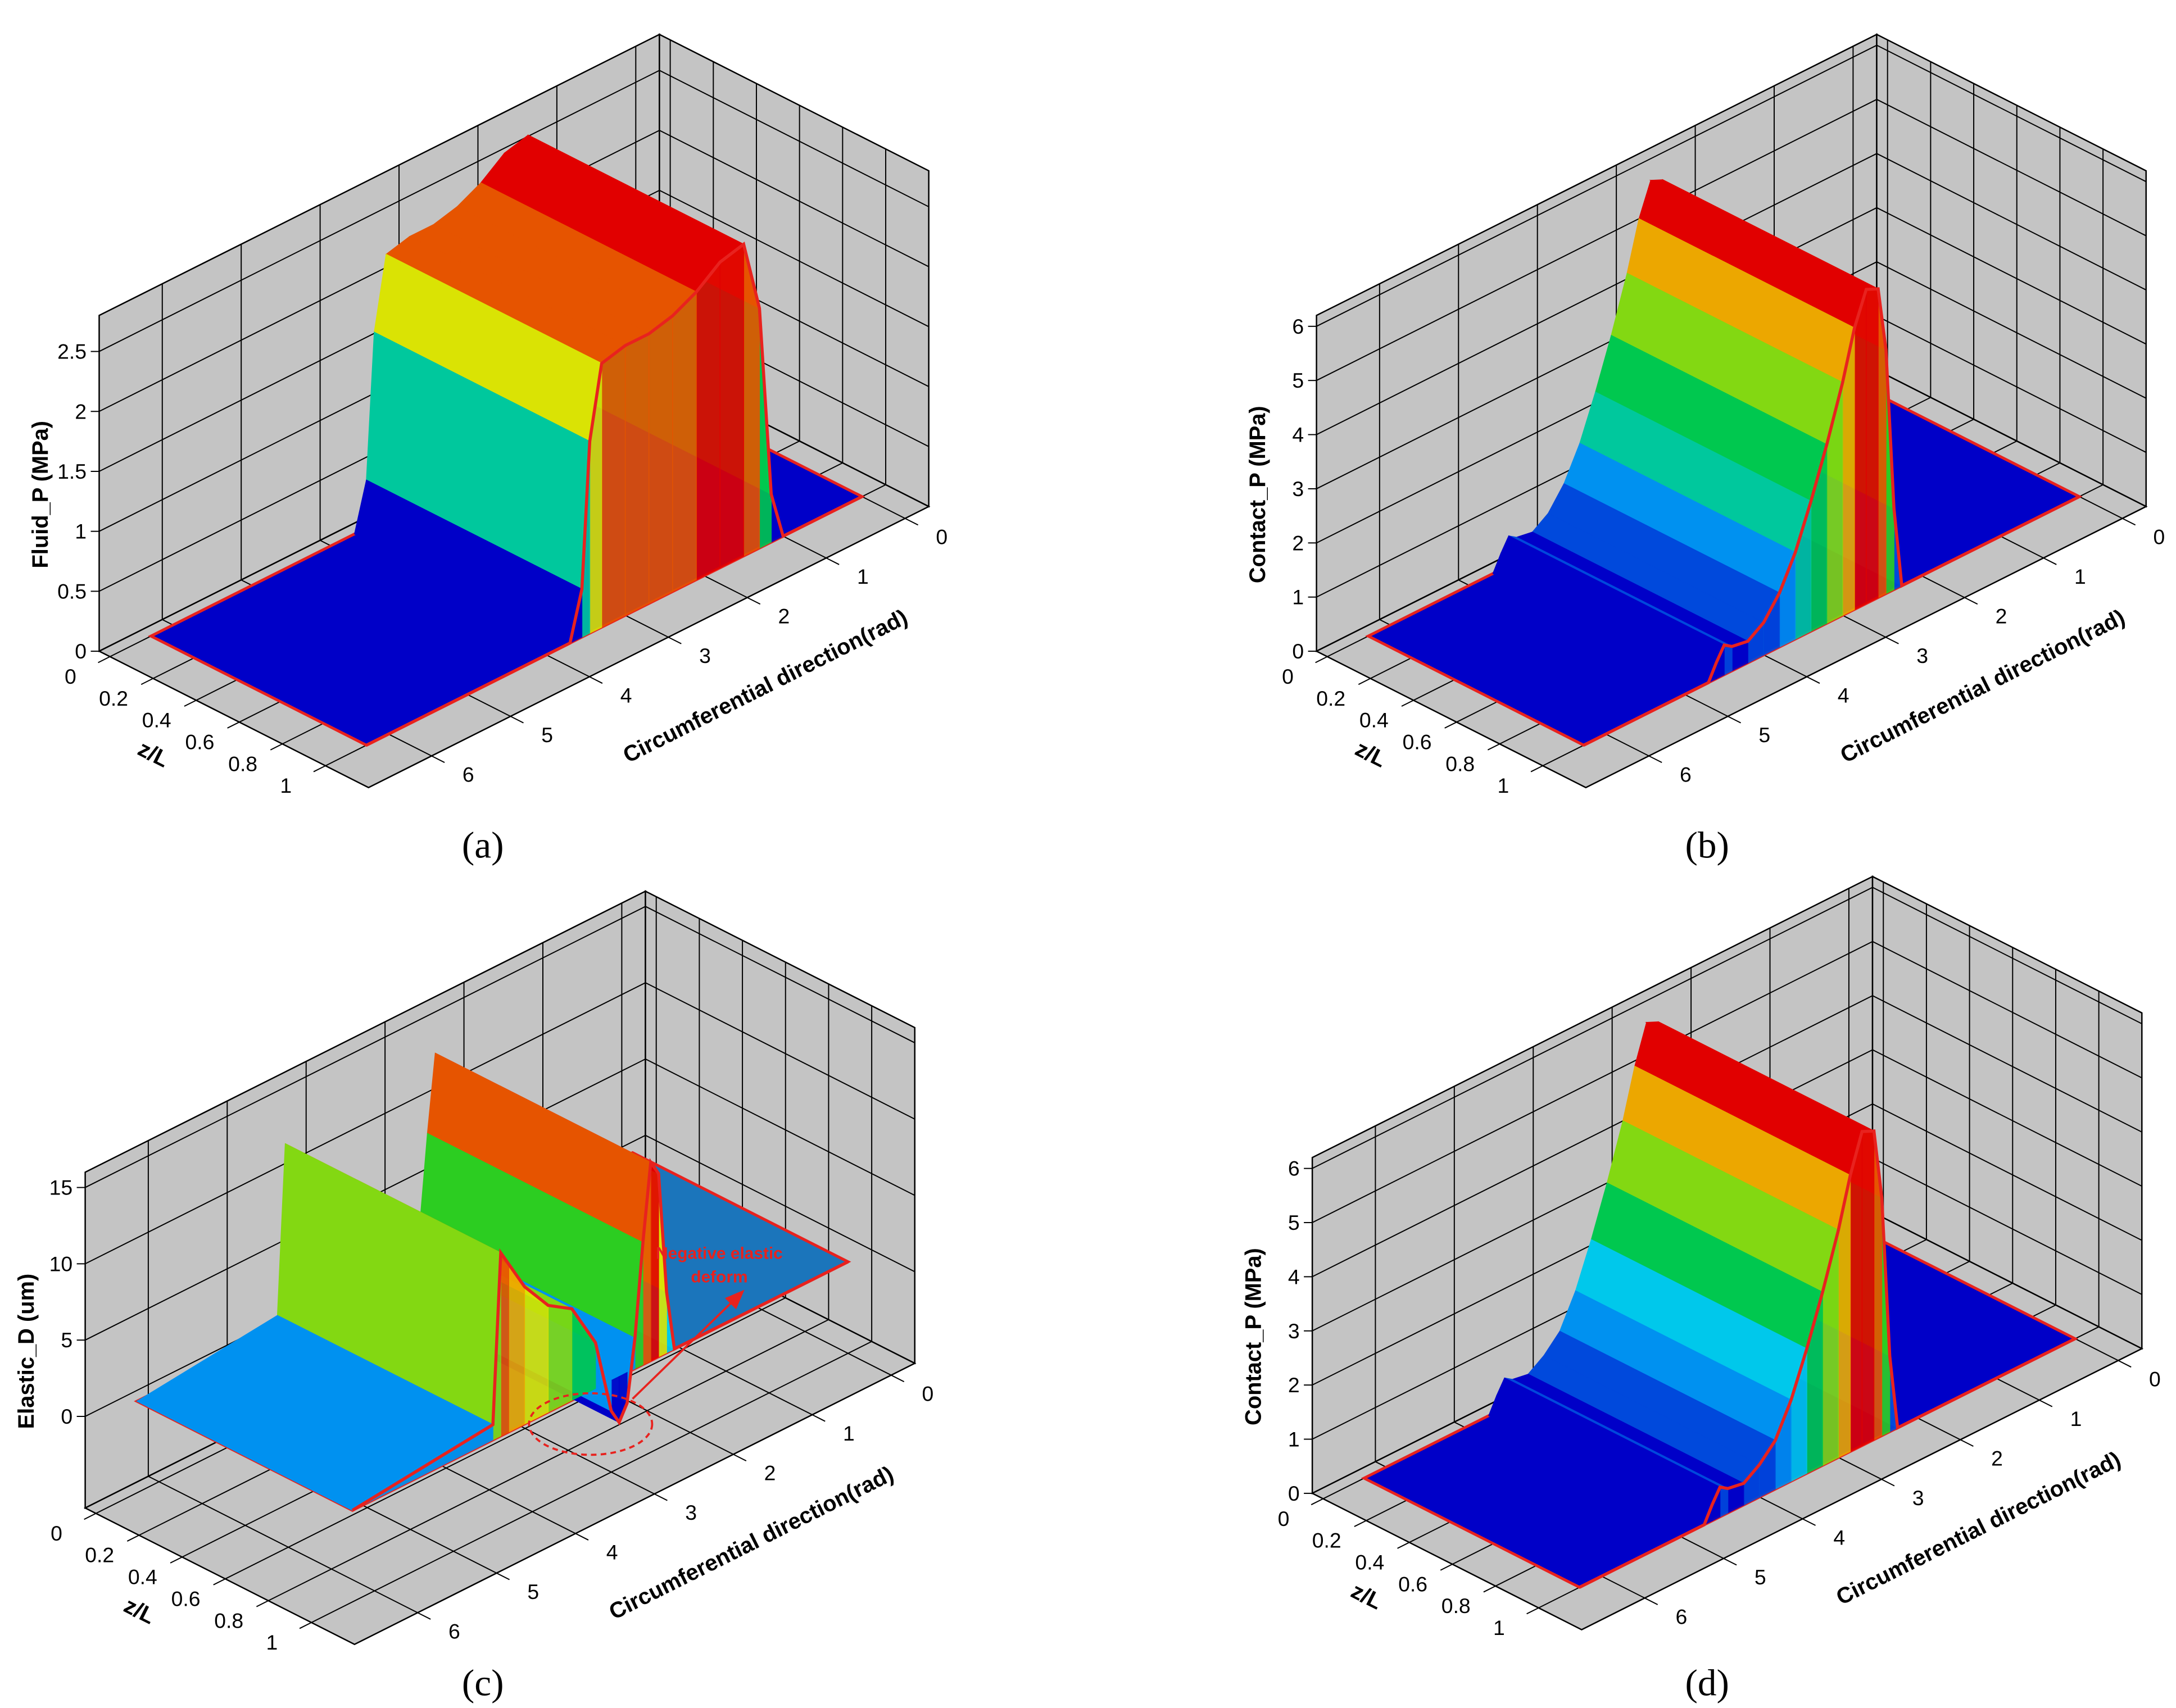  I want to click on y-axis-title: Contact_P (MPa), so click(1253, 1336).